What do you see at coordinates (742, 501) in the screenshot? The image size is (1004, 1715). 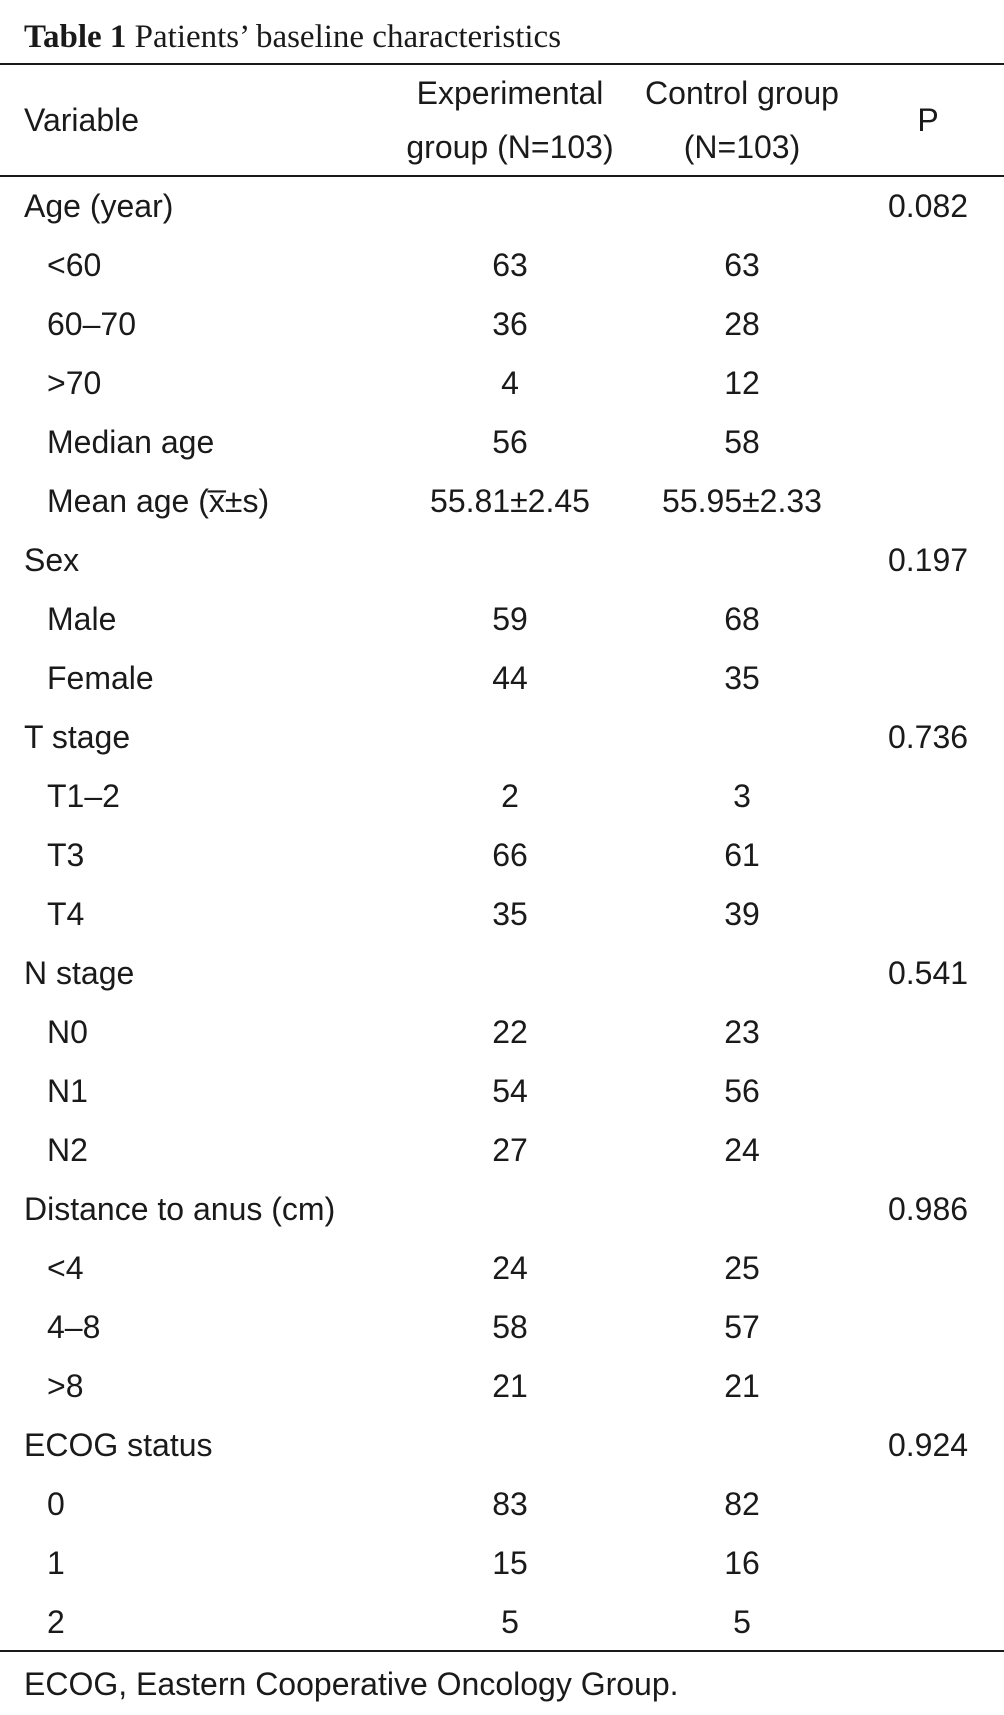 I see `cell-control: 55.95±2.33` at bounding box center [742, 501].